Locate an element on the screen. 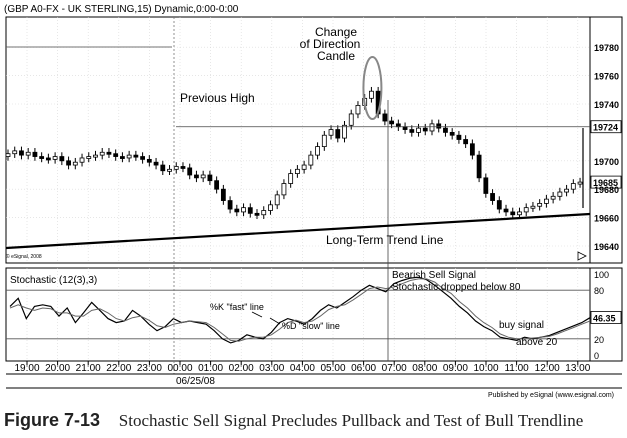 Image resolution: width=627 pixels, height=438 pixels. time-tick-label: 02:00 is located at coordinates (241, 368).